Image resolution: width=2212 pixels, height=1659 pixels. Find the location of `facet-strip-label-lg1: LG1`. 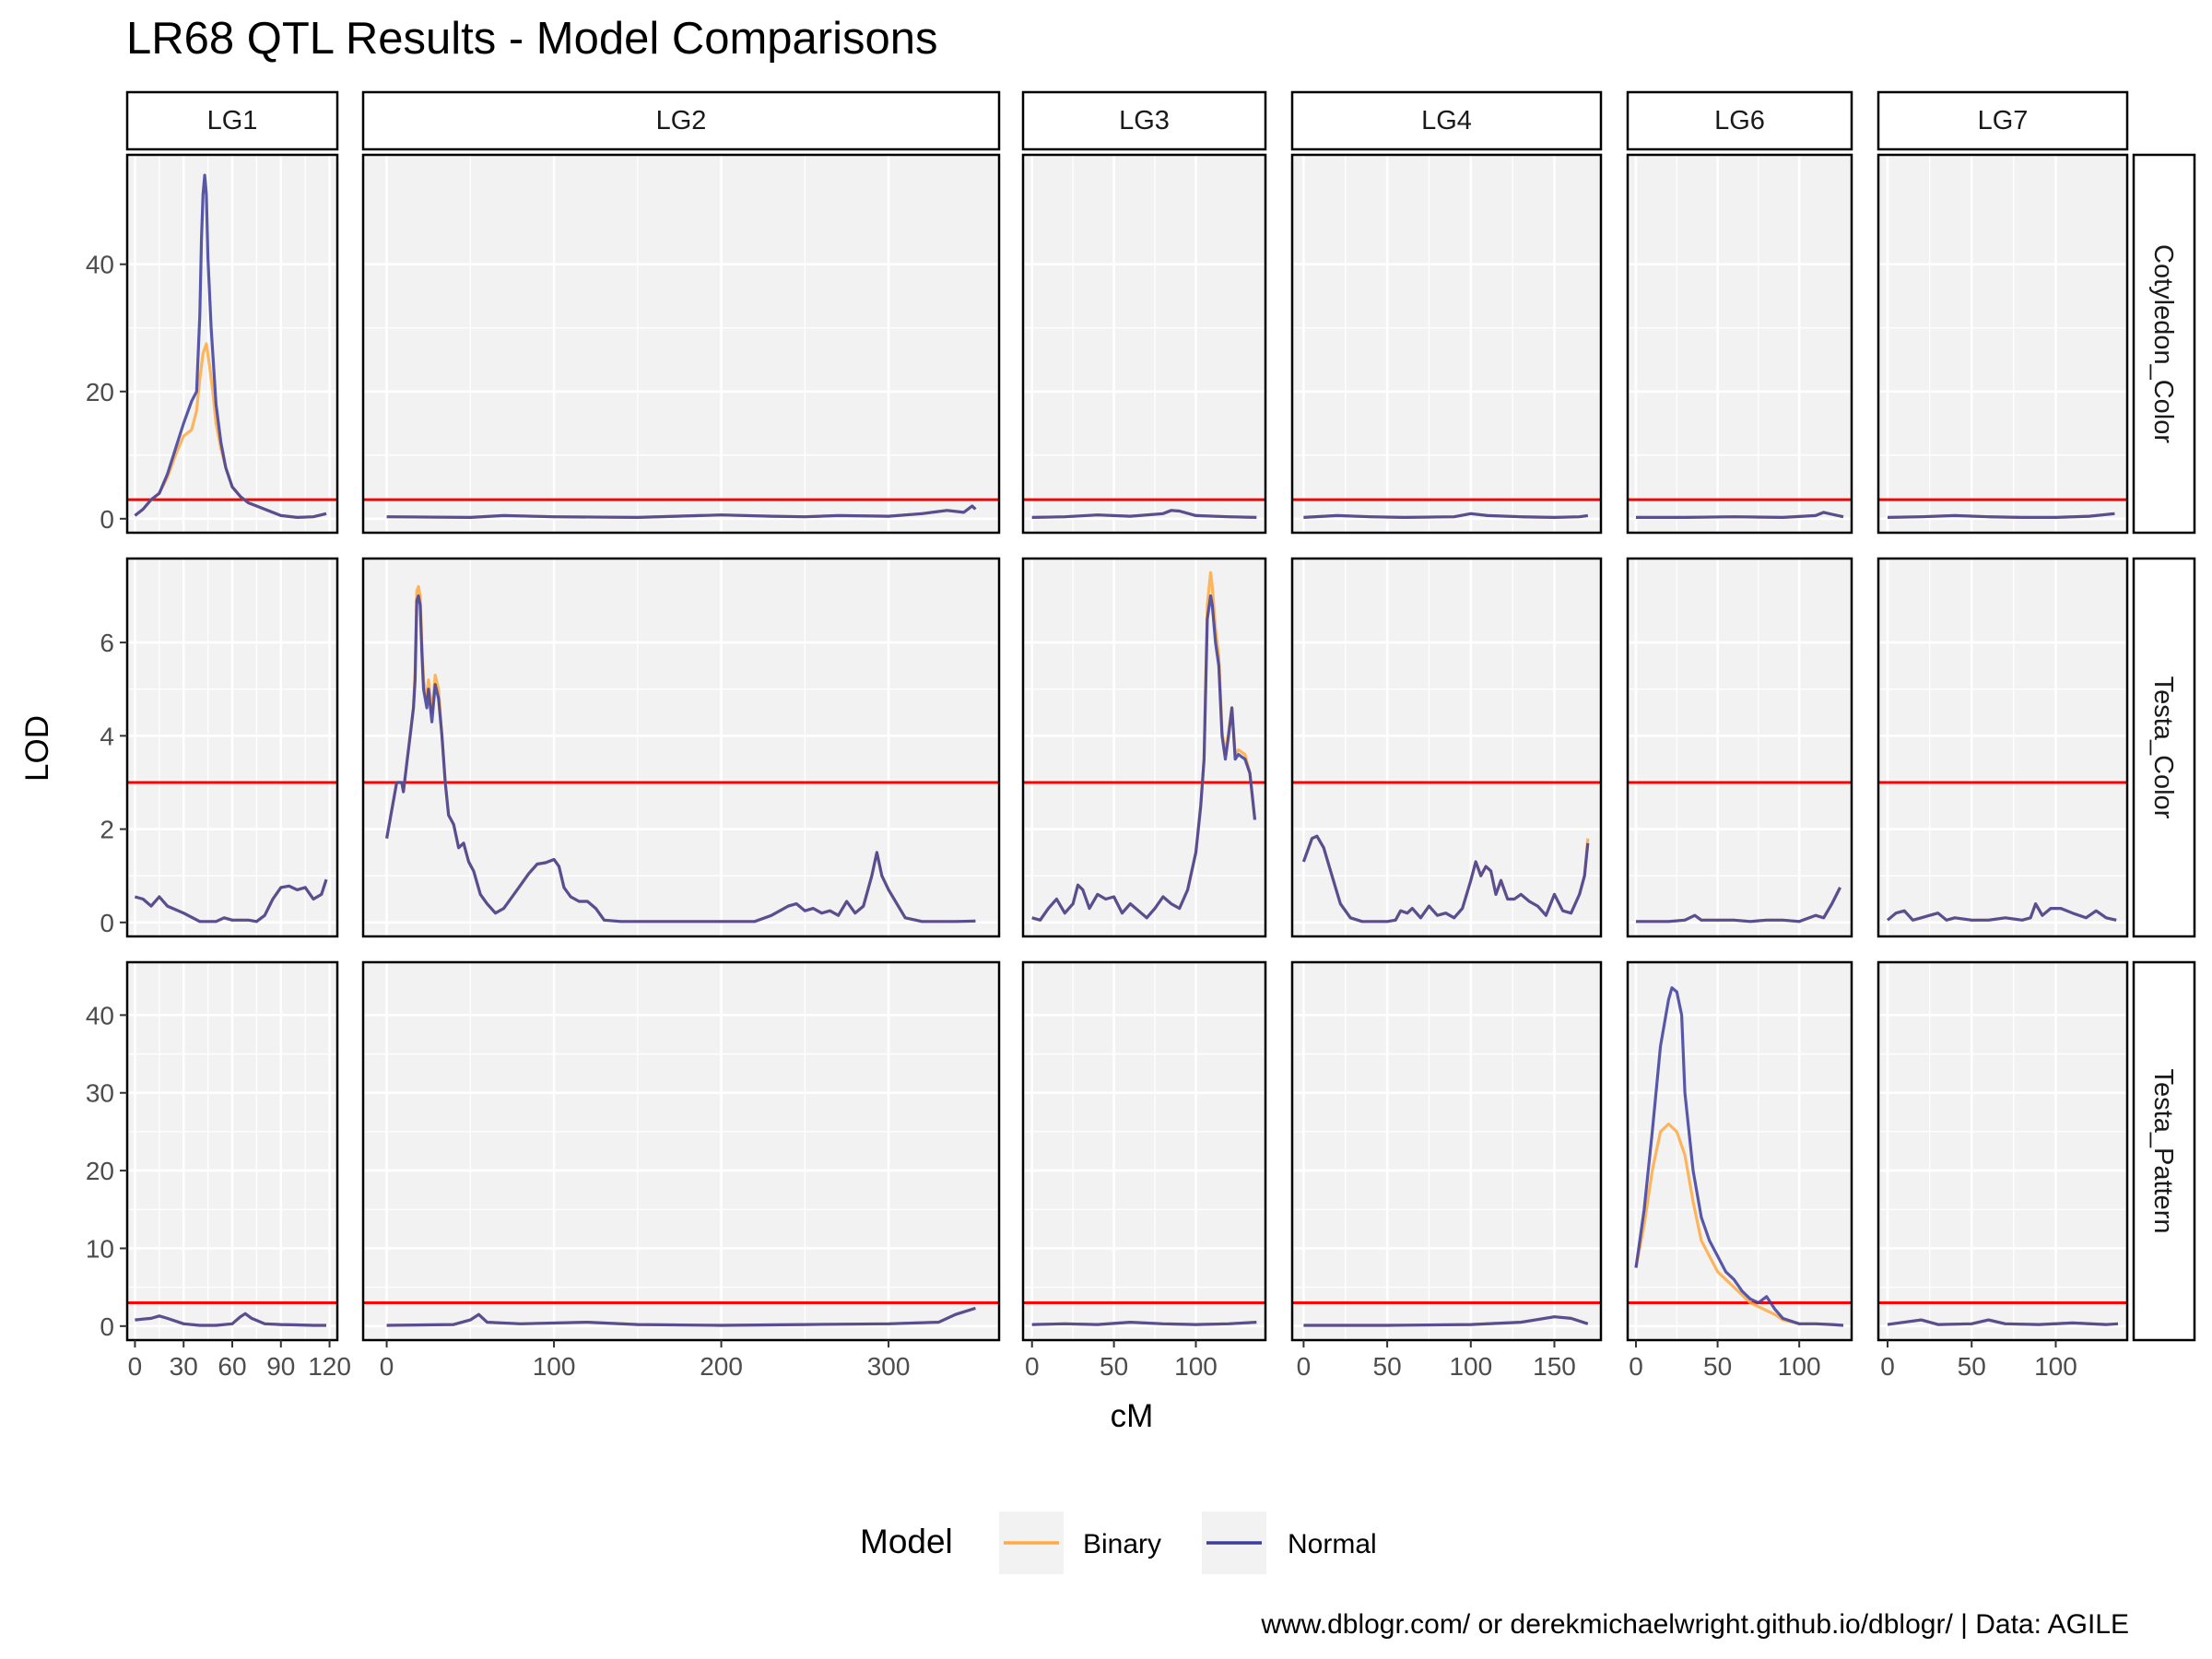

facet-strip-label-lg1: LG1 is located at coordinates (232, 120).